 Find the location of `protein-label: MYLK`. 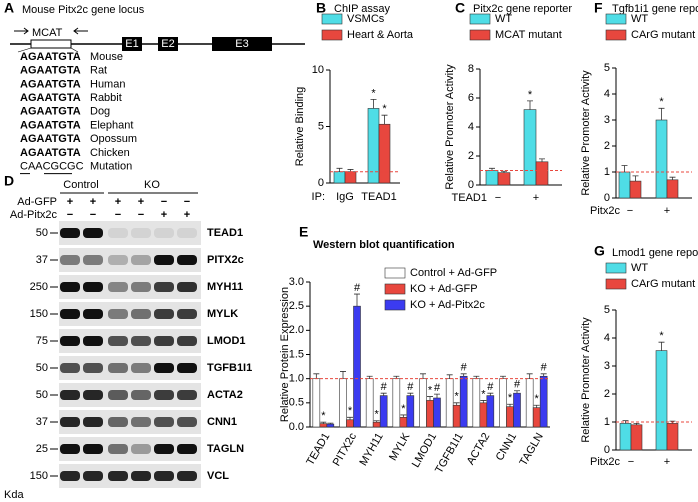

protein-label: MYLK is located at coordinates (222, 314).